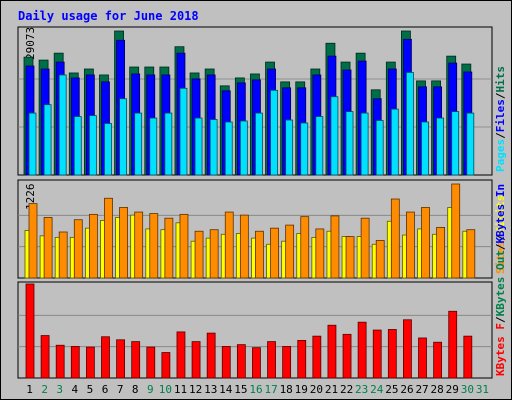  What do you see at coordinates (421, 389) in the screenshot?
I see `x-tick-label: 27` at bounding box center [421, 389].